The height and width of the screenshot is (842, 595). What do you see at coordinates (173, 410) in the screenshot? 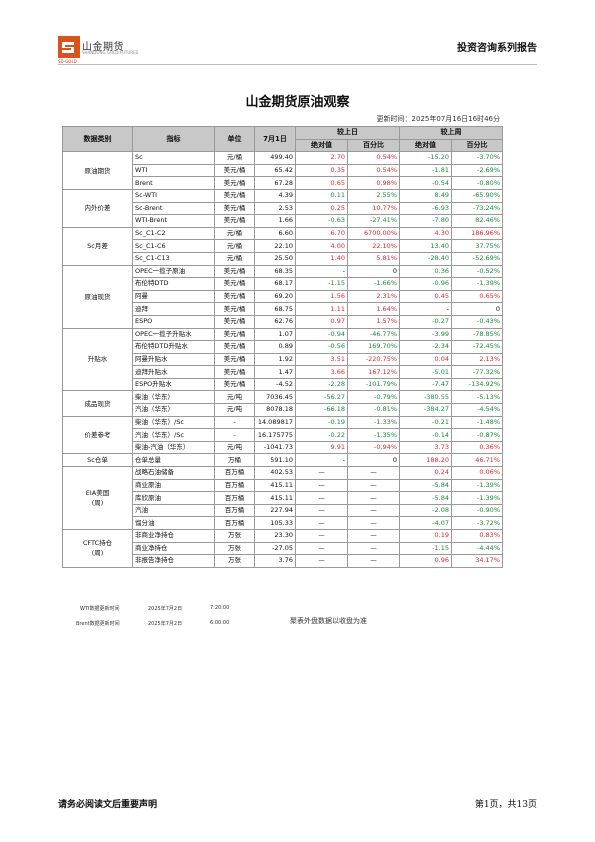
I see `indicator-cell: 汽油（华东）` at bounding box center [173, 410].